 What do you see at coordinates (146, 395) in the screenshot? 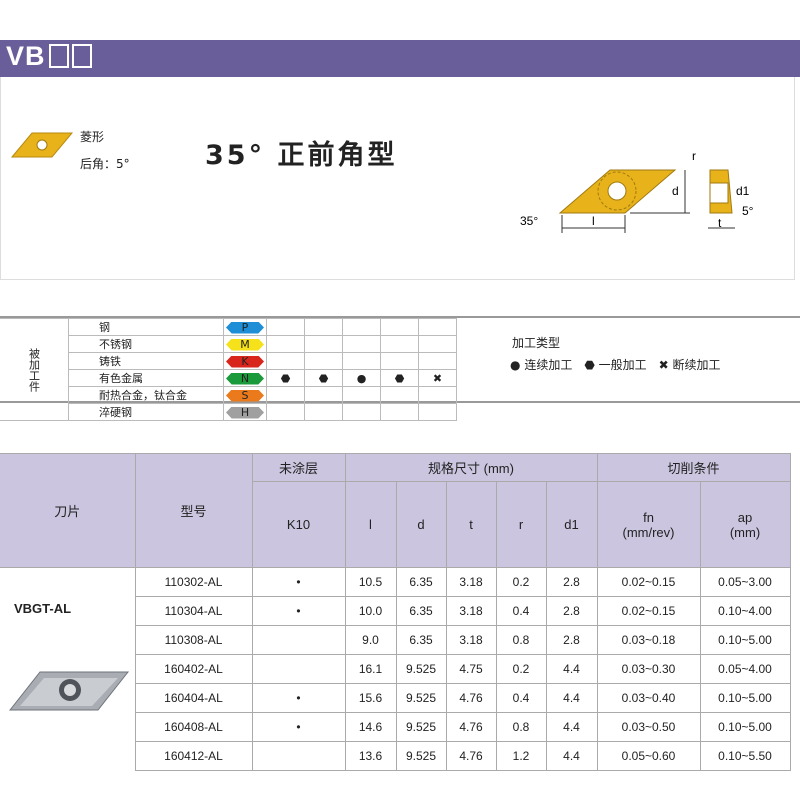
I see `material-name: 耐热合金，钛合金` at bounding box center [146, 395].